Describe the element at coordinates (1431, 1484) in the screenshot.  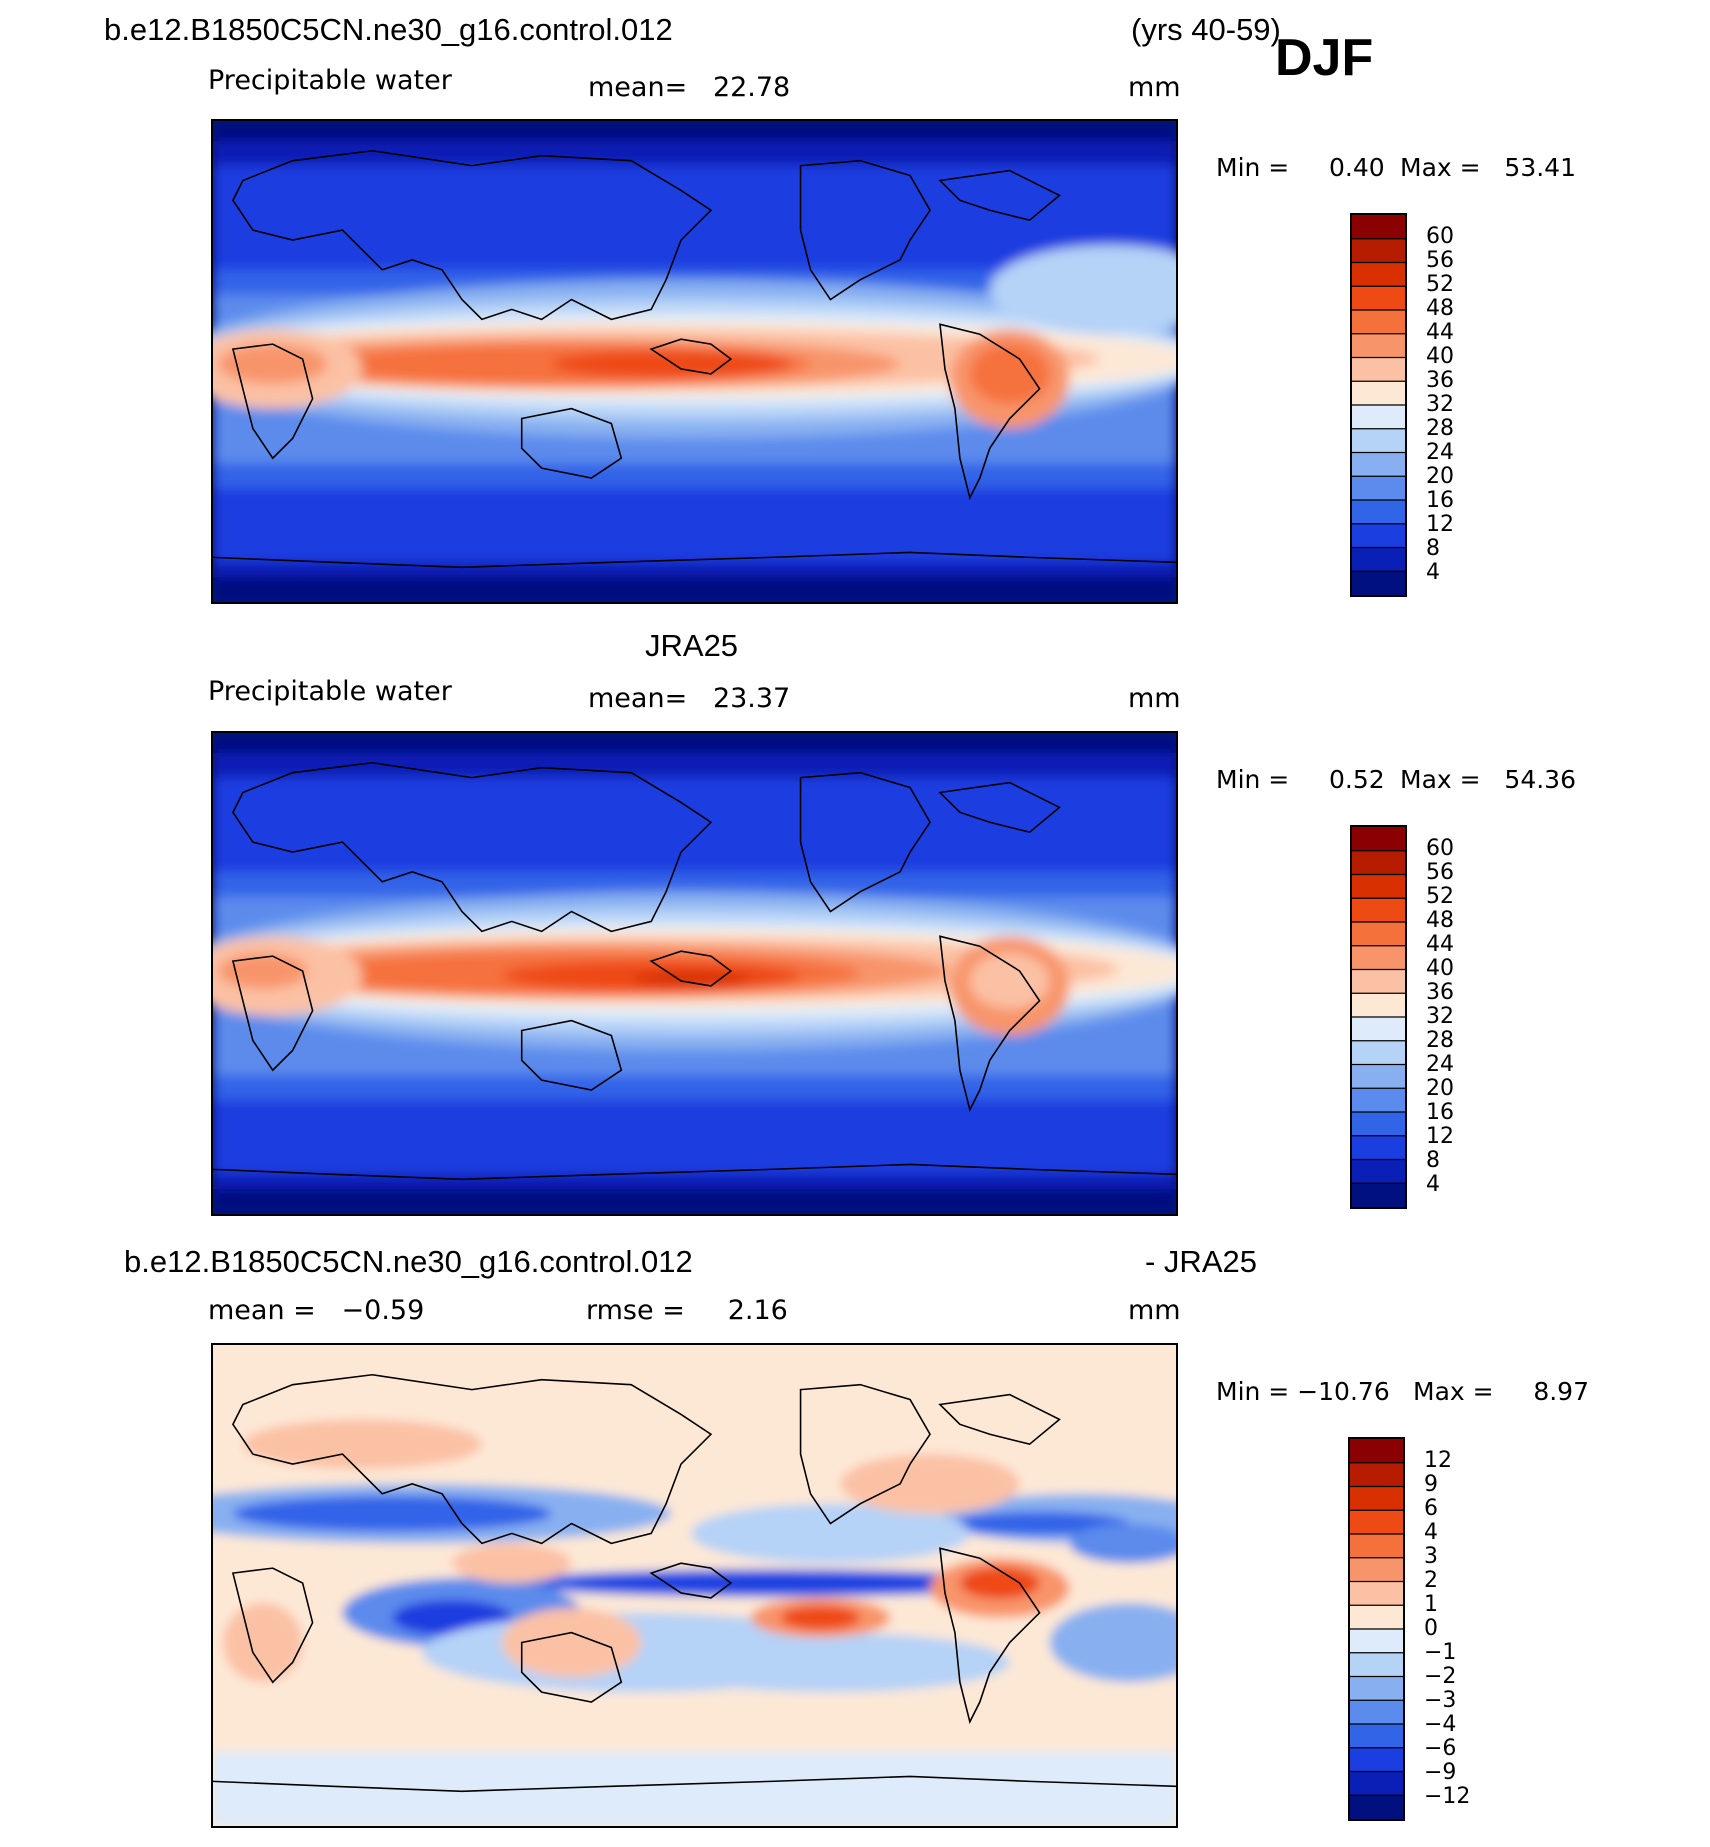
I see `colorbar-label: 9` at that location.